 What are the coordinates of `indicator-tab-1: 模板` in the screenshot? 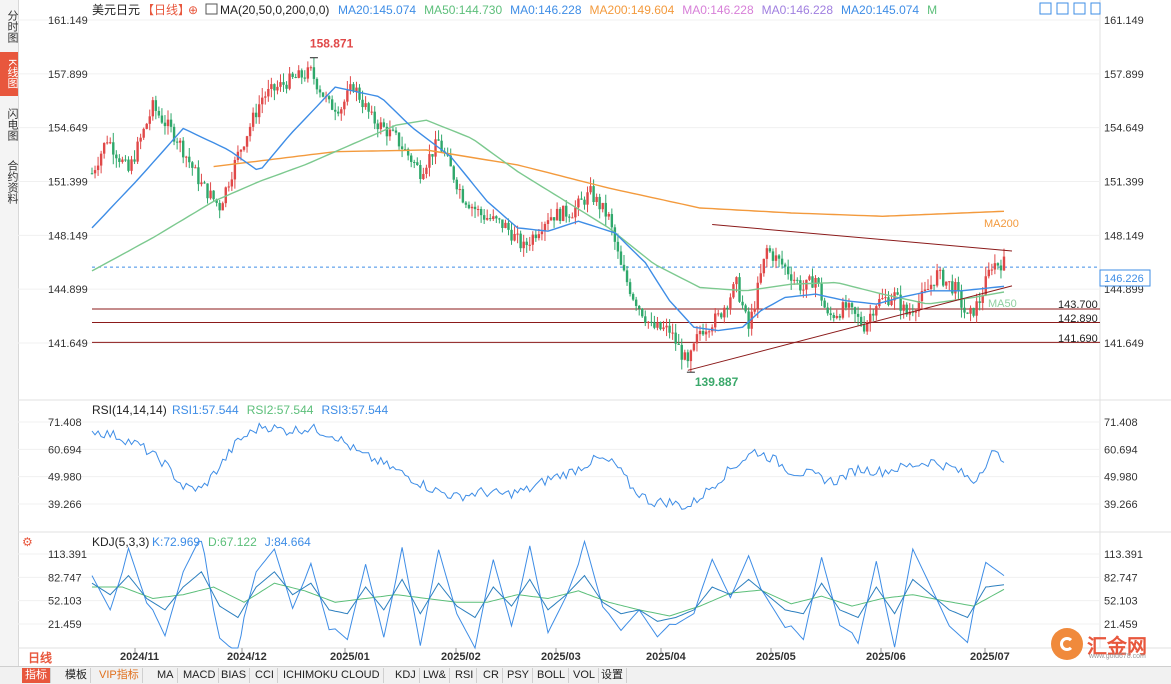 It's located at (76, 675).